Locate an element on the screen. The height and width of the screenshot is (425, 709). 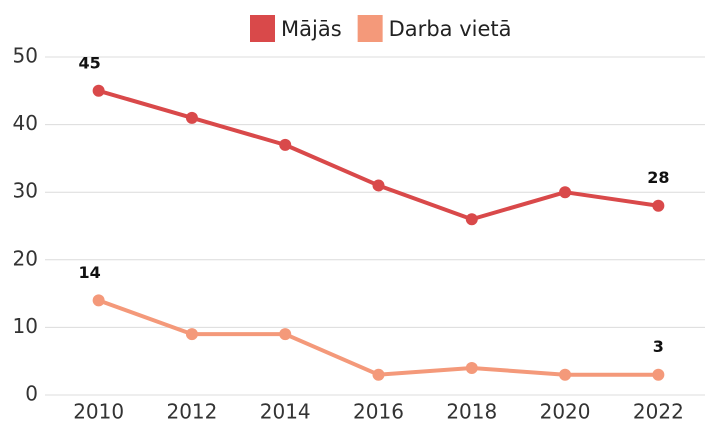
legend-label: Darba vietā is located at coordinates (450, 29).